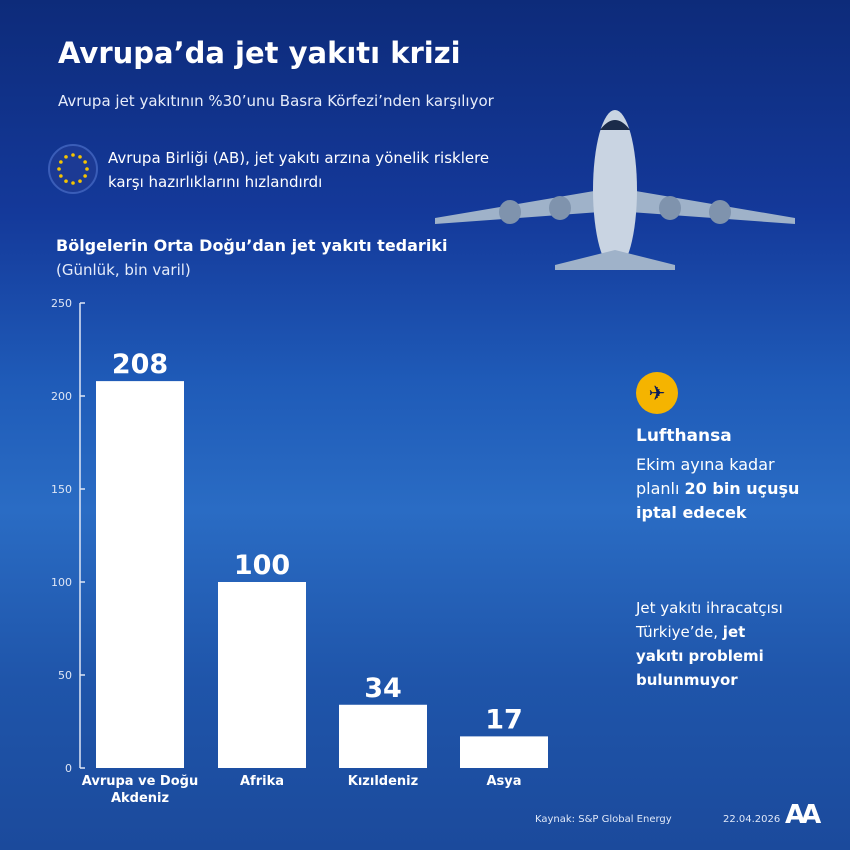 The image size is (850, 850). What do you see at coordinates (803, 815) in the screenshot?
I see `aa-logo: AA` at bounding box center [803, 815].